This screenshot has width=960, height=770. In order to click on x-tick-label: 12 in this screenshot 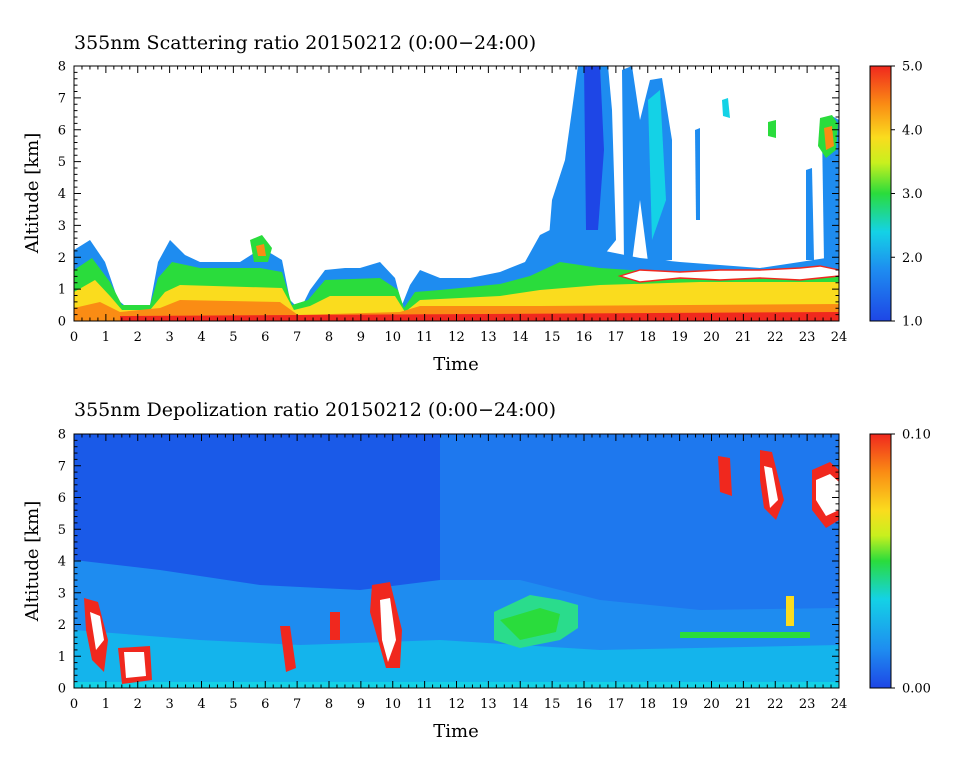, I will do `click(456, 704)`.